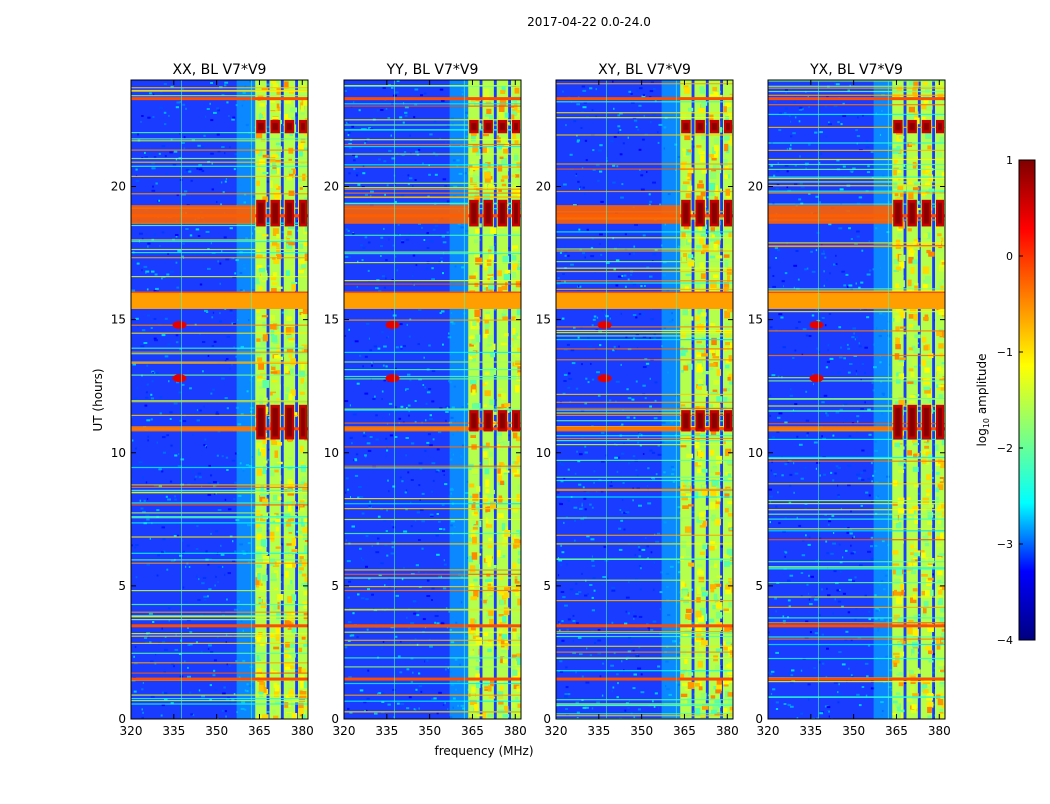  What do you see at coordinates (98, 399) in the screenshot?
I see `y-axis-label: UT (hours)` at bounding box center [98, 399].